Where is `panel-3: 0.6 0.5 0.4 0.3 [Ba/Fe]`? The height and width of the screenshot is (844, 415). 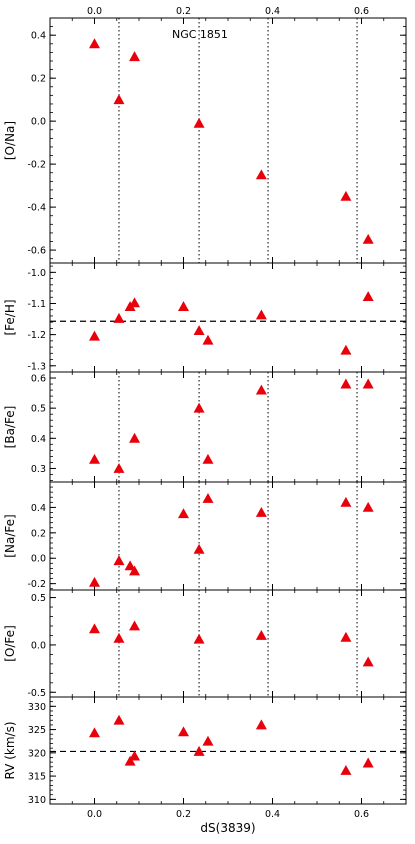 panel-3: 0.6 0.5 0.4 0.3 [Ba/Fe] is located at coordinates (205, 427).